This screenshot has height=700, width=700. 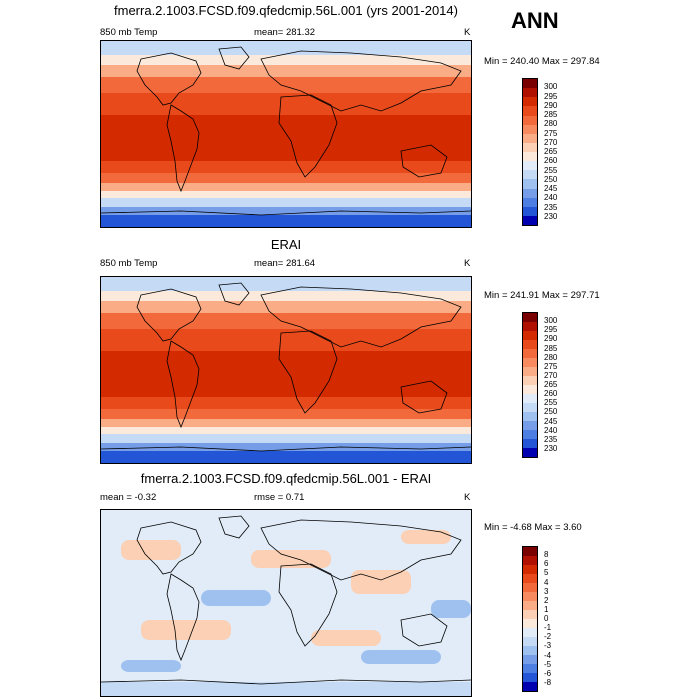 I want to click on colorbar-tick-label: 0, so click(x=546, y=618).